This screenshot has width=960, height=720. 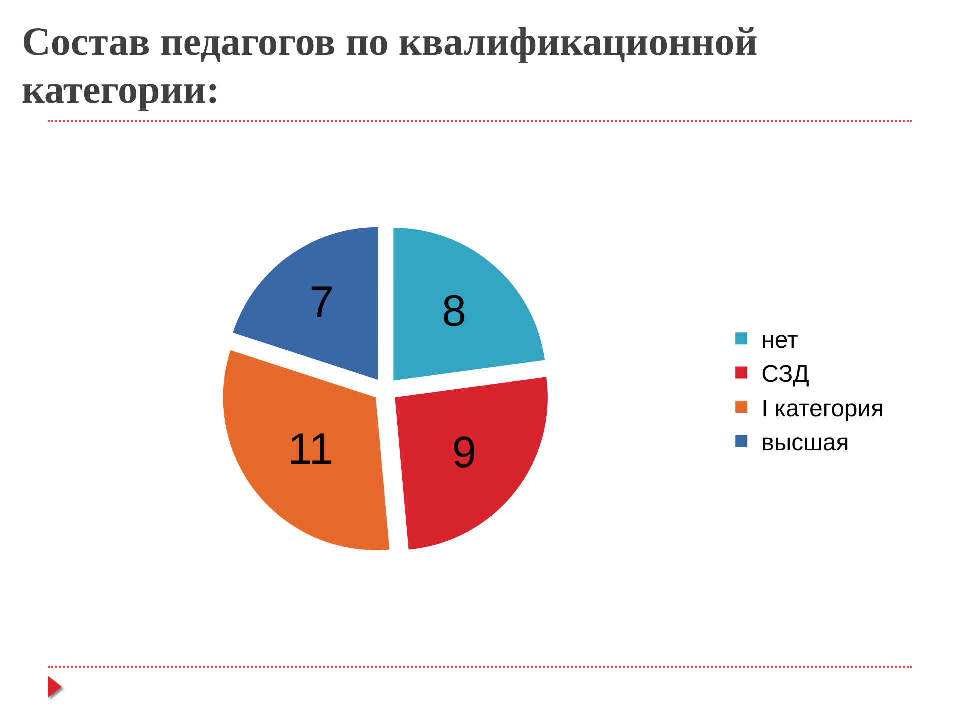 What do you see at coordinates (322, 302) in the screenshot?
I see `data-label: 7` at bounding box center [322, 302].